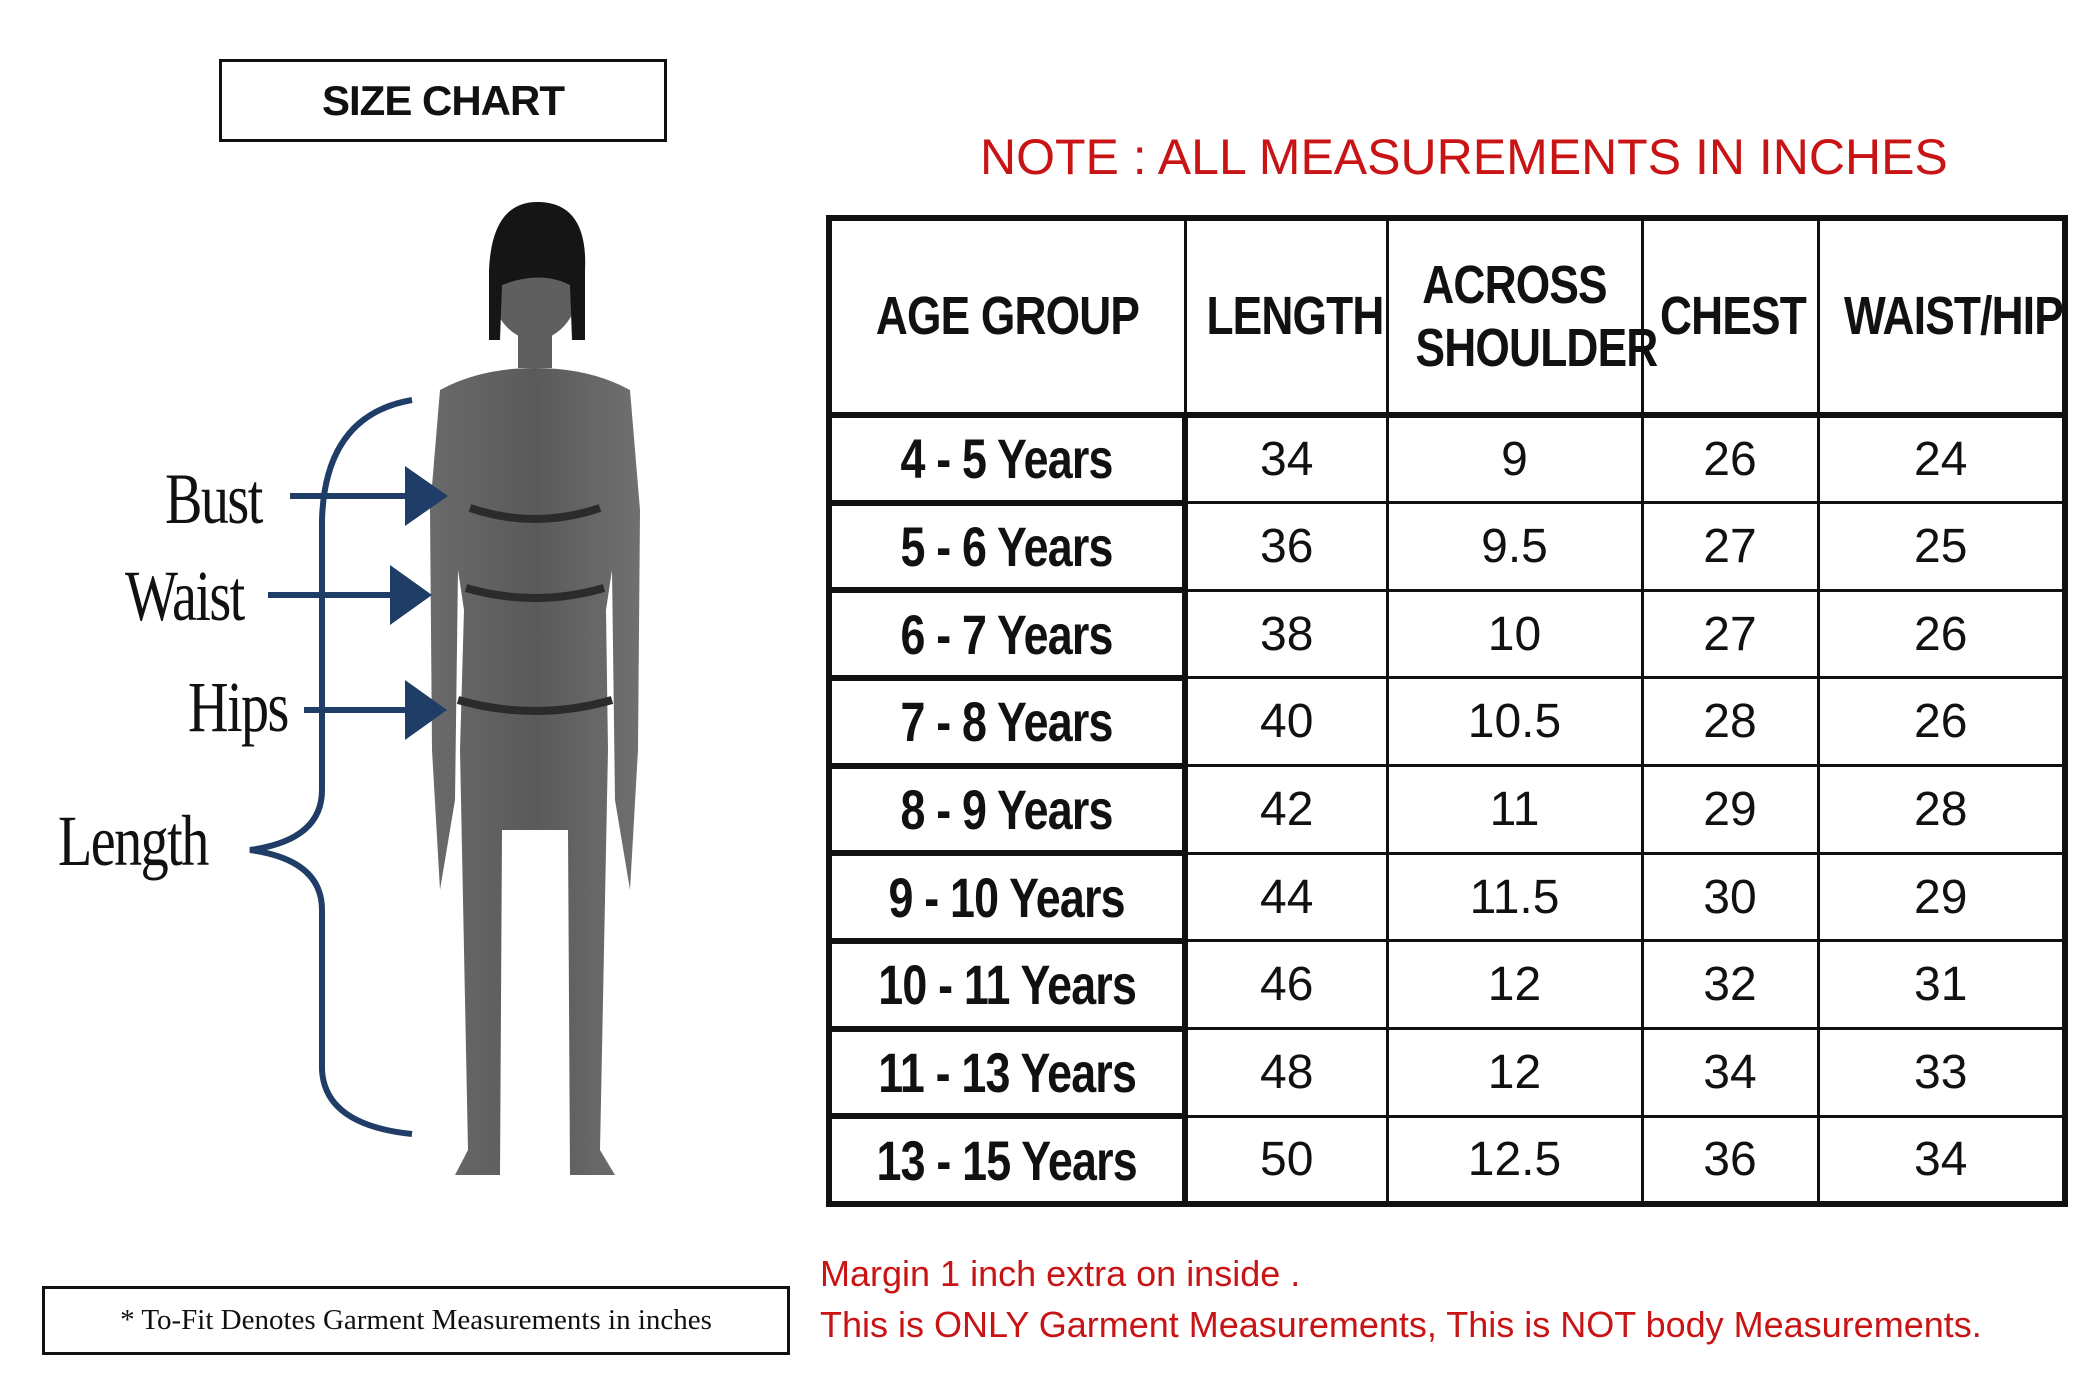 This screenshot has width=2100, height=1400. What do you see at coordinates (1730, 897) in the screenshot?
I see `cell-chest: 30` at bounding box center [1730, 897].